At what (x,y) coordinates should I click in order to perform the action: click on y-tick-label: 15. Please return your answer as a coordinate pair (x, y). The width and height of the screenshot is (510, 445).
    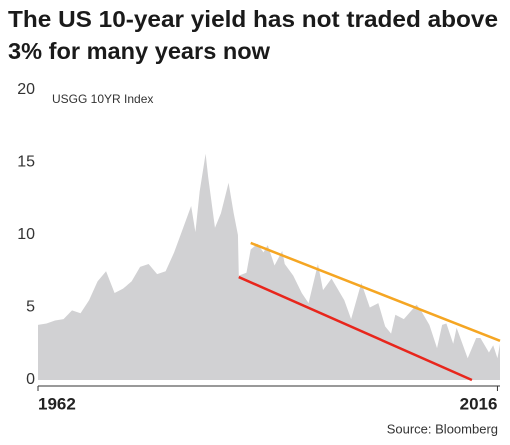
    Looking at the image, I should click on (26, 162).